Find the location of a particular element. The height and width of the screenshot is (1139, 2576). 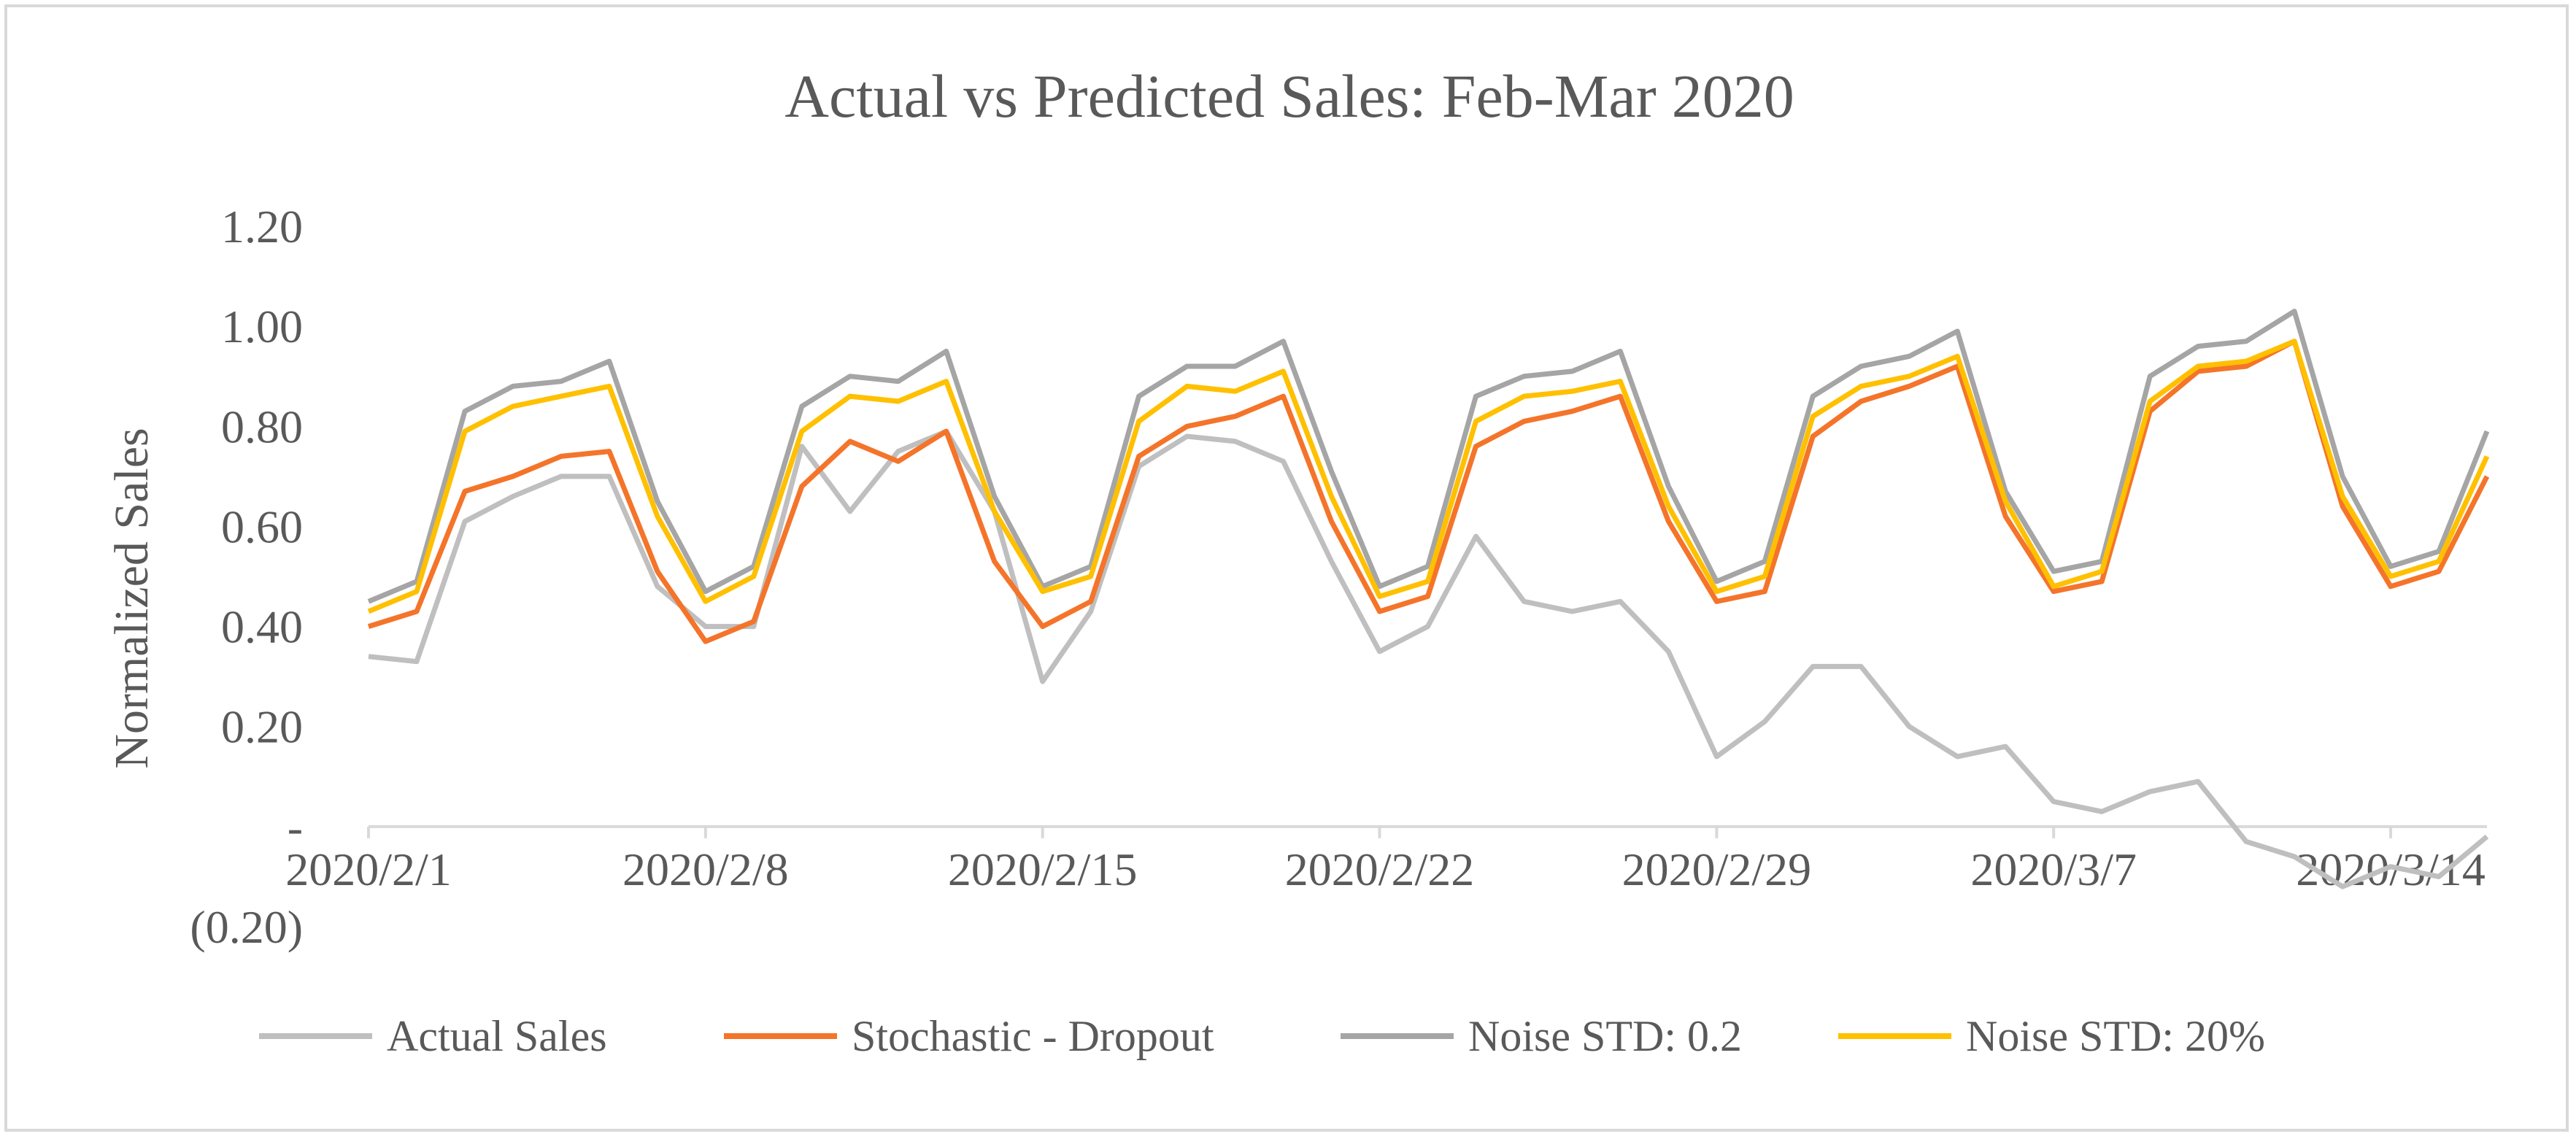

legend-label: Actual Sales is located at coordinates (497, 1036).